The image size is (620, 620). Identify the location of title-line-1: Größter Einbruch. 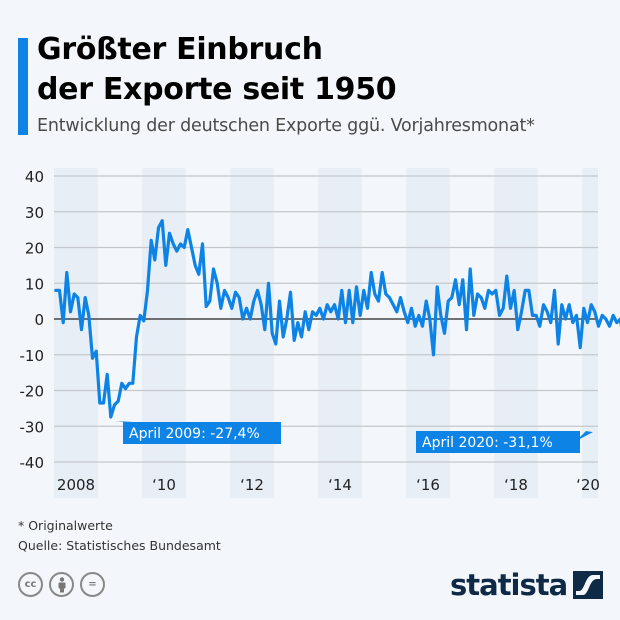
(180, 49).